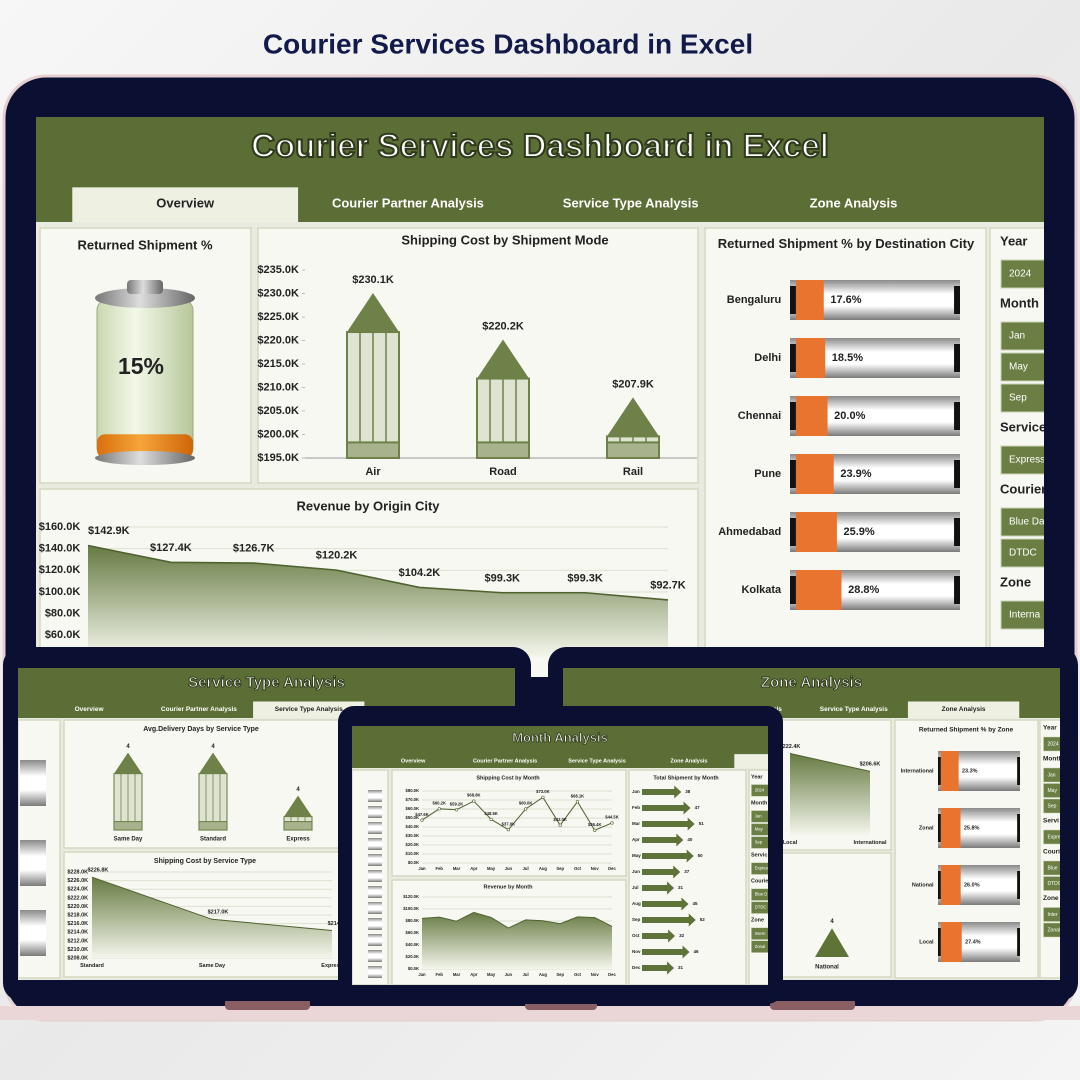 This screenshot has width=1080, height=1080. Describe the element at coordinates (422, 814) in the screenshot. I see `data-label: $47.6K` at that location.